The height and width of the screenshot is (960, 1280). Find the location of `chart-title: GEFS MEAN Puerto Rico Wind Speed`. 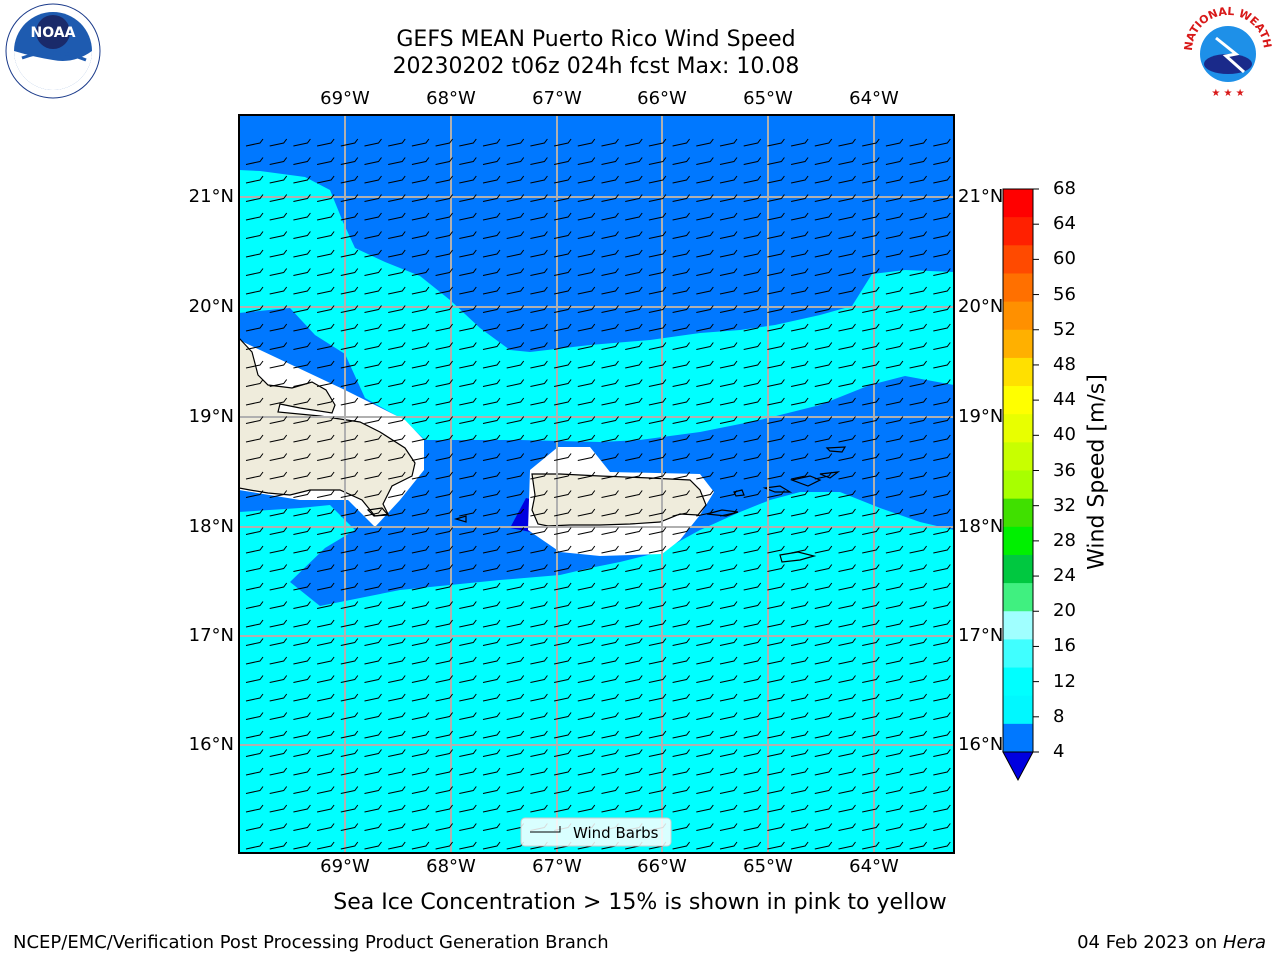

chart-title: GEFS MEAN Puerto Rico Wind Speed is located at coordinates (596, 39).